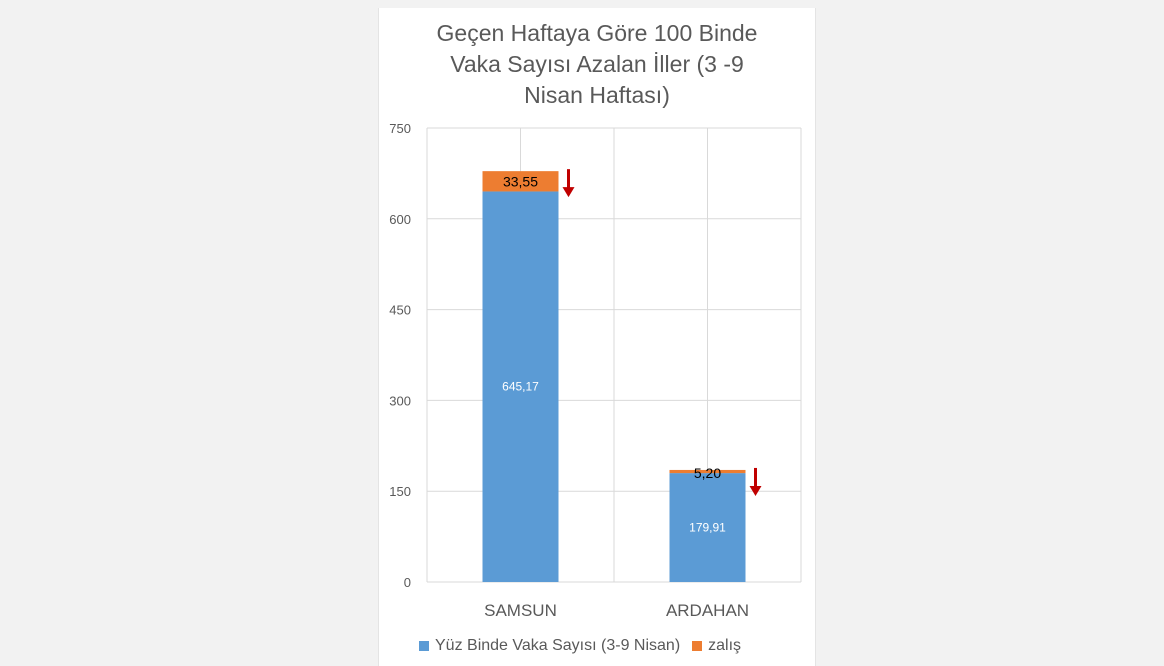  What do you see at coordinates (400, 310) in the screenshot?
I see `y-tick-label: 450` at bounding box center [400, 310].